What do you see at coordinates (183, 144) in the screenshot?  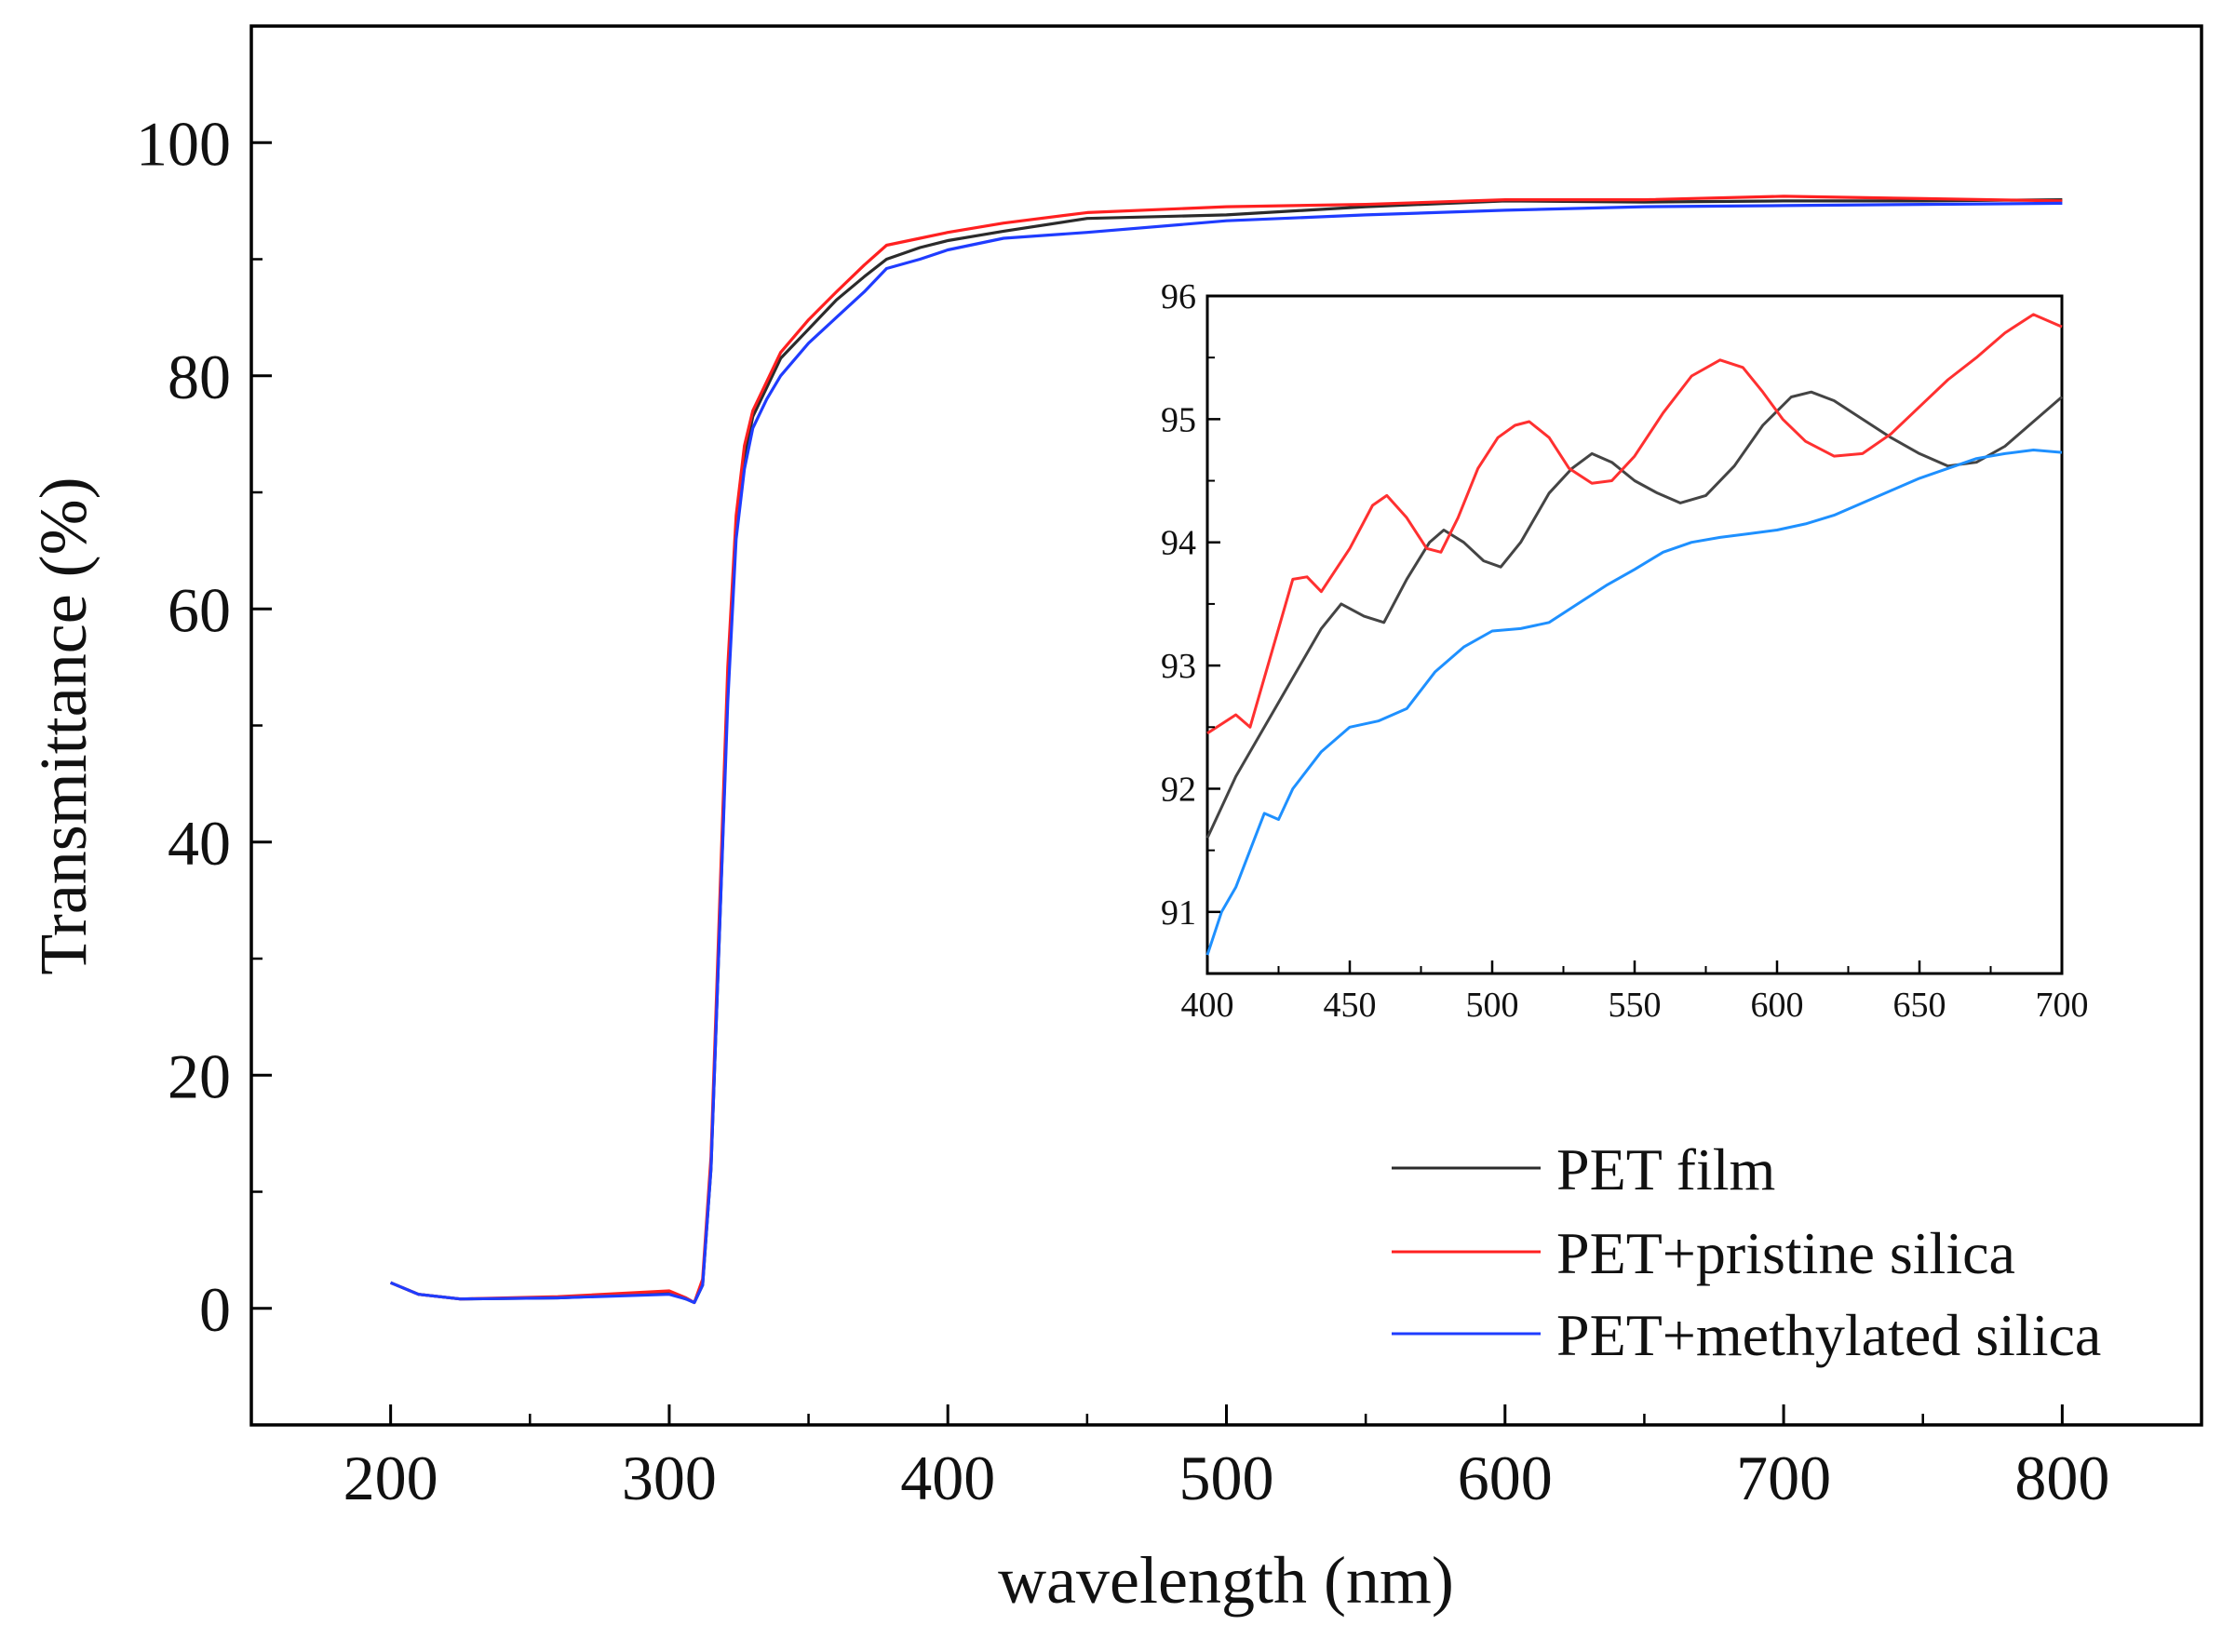 I see `y-tick-label-100: 100` at bounding box center [183, 144].